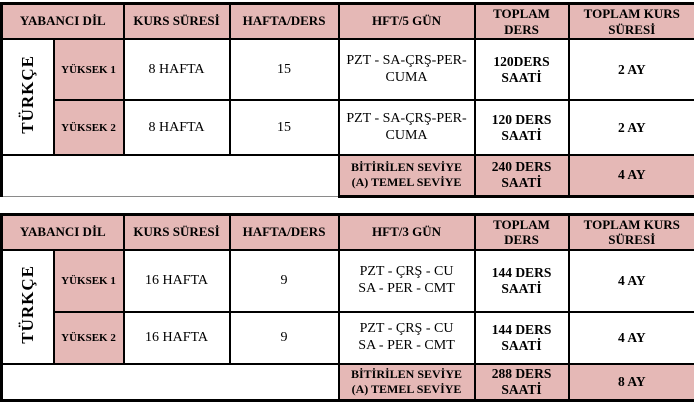 The width and height of the screenshot is (694, 406). Describe the element at coordinates (521, 176) in the screenshot. I see `summary-total-lessons-cell: 240 DERS SAATİ` at that location.